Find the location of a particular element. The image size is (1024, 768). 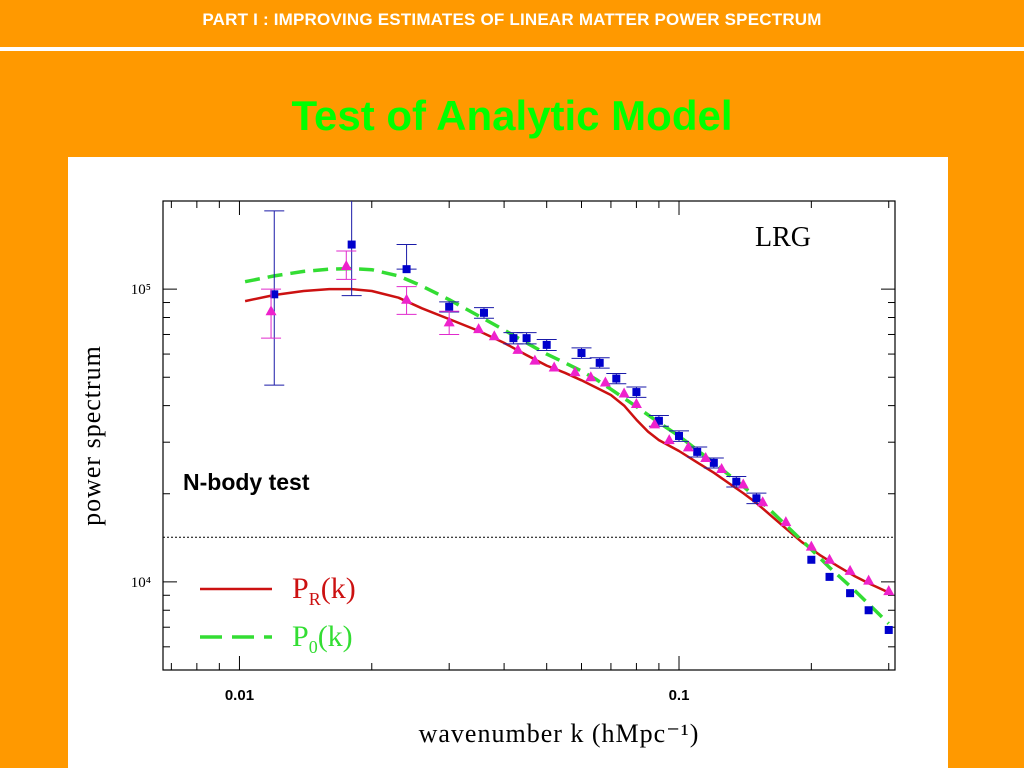

nbody-test-label: N-body test is located at coordinates (246, 482).